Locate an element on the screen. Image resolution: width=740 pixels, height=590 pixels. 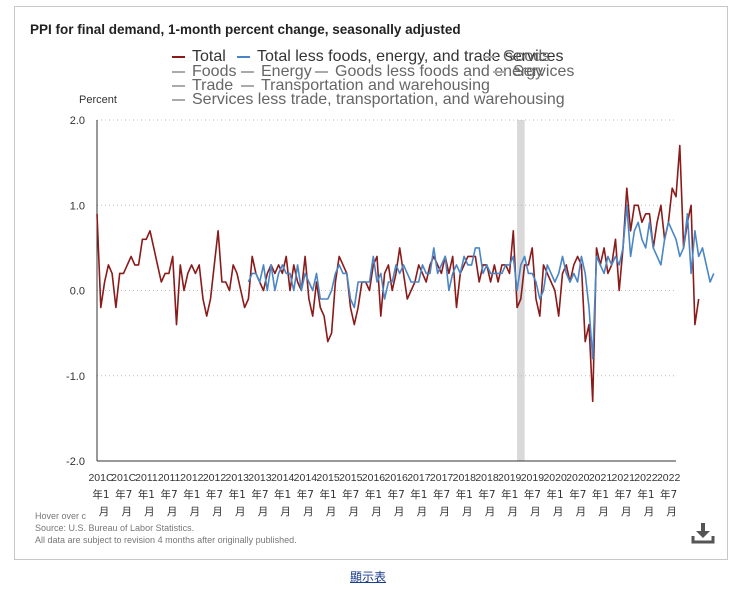
x-tick-label: 2017 is located at coordinates (442, 478).